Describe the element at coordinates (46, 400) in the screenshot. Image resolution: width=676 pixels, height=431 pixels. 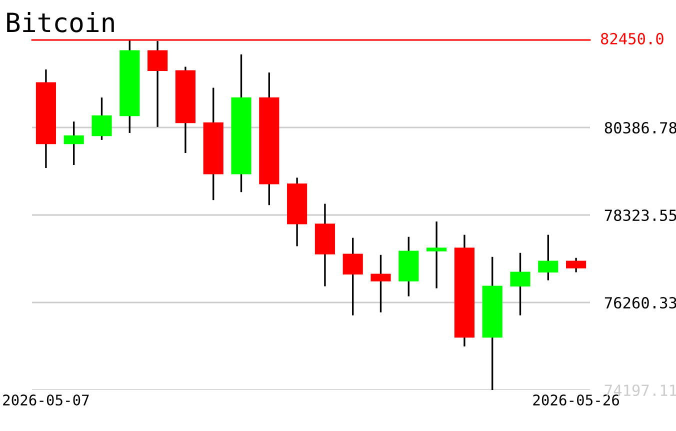
I see `x-tick-label: 2026-05-07` at that location.